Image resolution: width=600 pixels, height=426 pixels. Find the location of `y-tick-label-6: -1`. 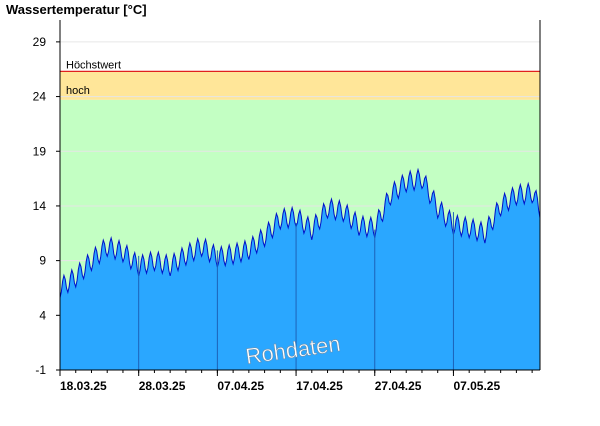

y-tick-label-6: -1 is located at coordinates (40, 370).